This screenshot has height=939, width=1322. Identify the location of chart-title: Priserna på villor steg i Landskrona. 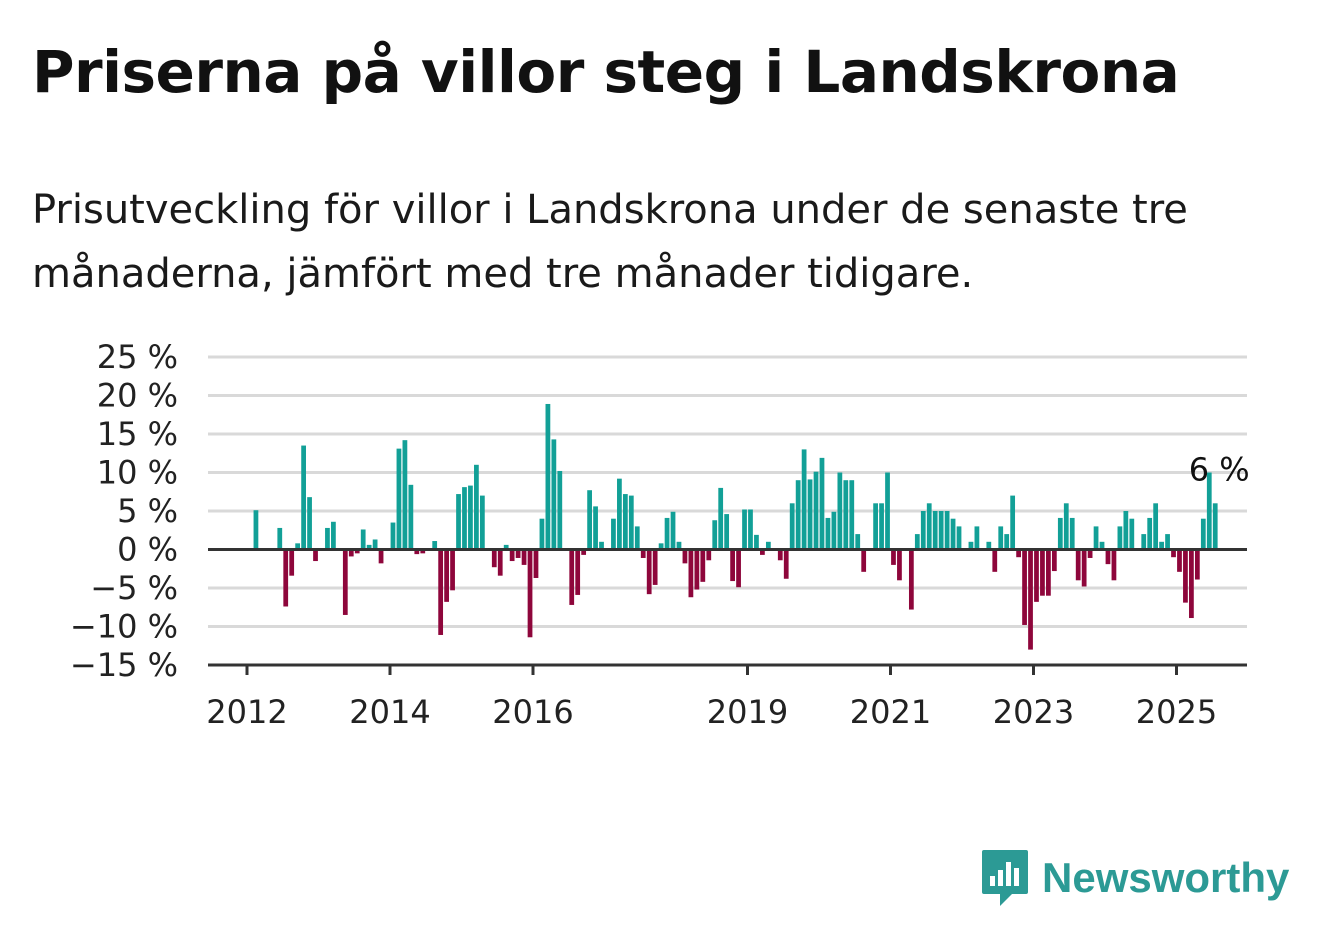
(606, 72).